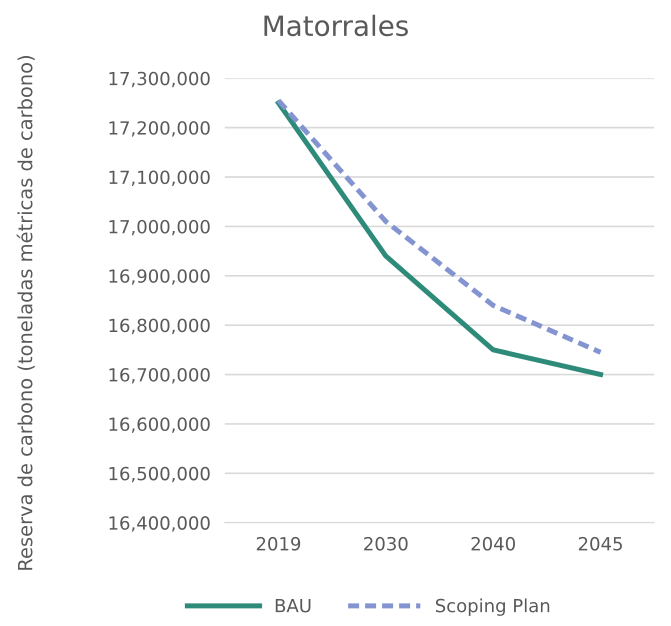  I want to click on y-tick-label: 17,100,000, so click(160, 178).